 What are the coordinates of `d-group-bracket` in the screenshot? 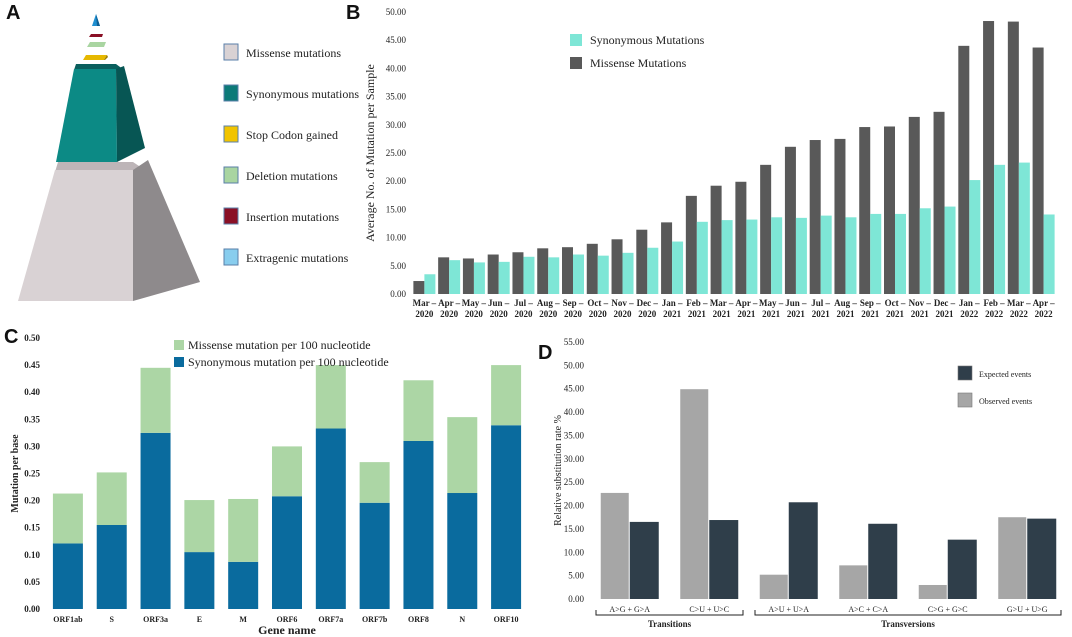 It's located at (669, 613).